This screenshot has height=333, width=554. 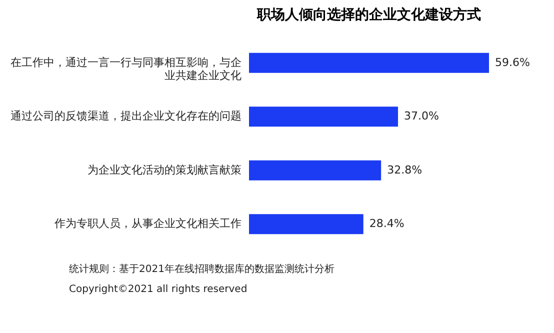 What do you see at coordinates (148, 223) in the screenshot?
I see `y-tick-label: 作为专职人员，从事企业文化相关工作` at bounding box center [148, 223].